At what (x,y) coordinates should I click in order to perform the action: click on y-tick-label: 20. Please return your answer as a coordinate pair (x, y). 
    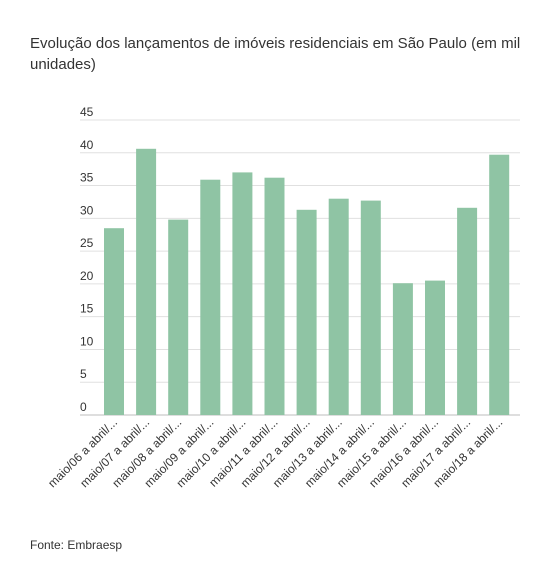
    Looking at the image, I should click on (87, 276).